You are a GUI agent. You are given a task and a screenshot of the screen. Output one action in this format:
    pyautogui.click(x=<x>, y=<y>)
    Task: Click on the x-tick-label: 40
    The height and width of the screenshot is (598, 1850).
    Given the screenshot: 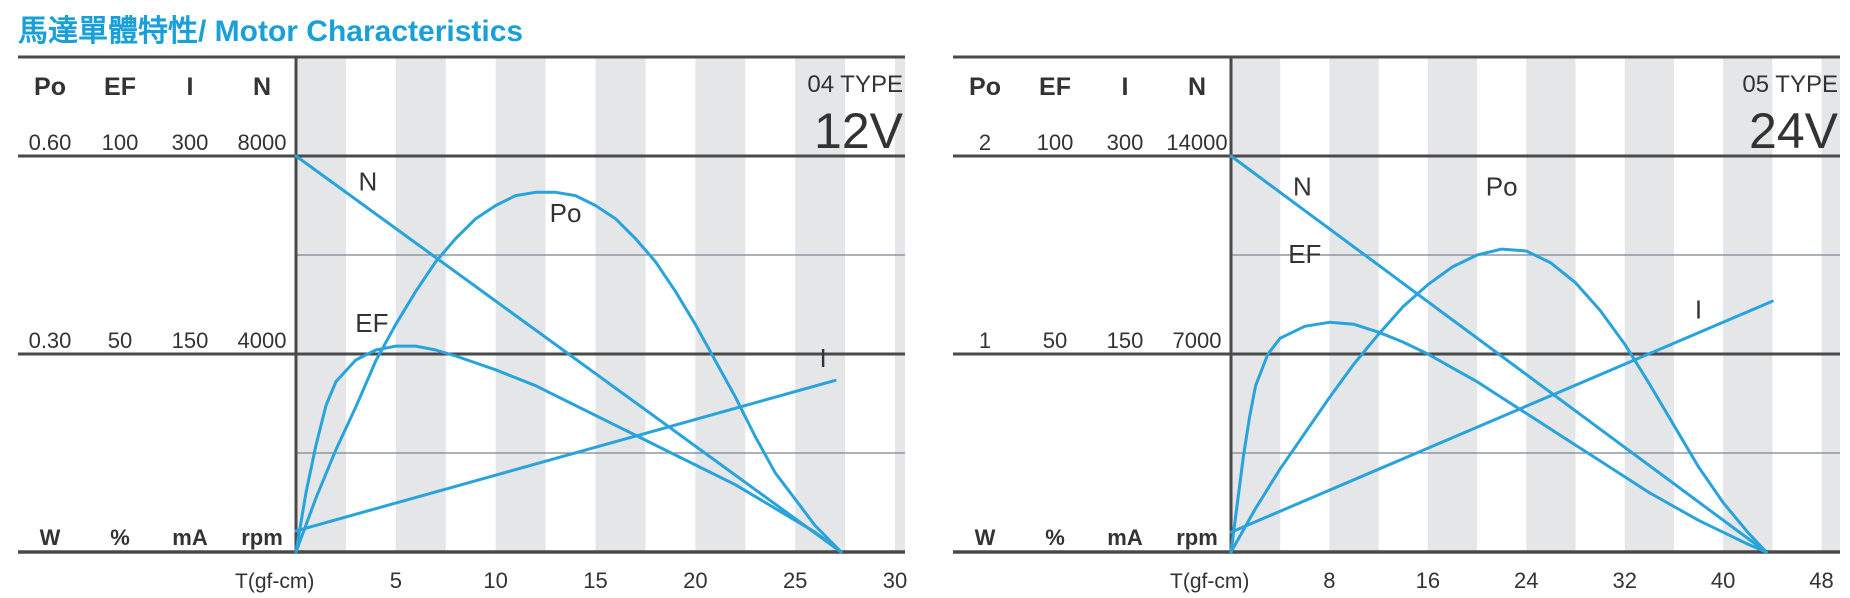 What is the action you would take?
    pyautogui.click(x=1723, y=580)
    